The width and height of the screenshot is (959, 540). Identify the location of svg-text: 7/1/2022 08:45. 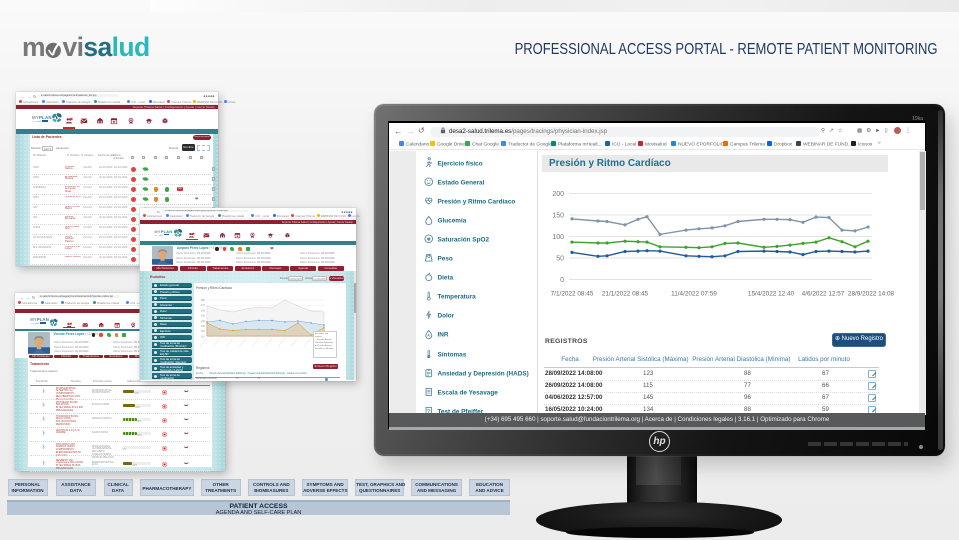
(572, 294).